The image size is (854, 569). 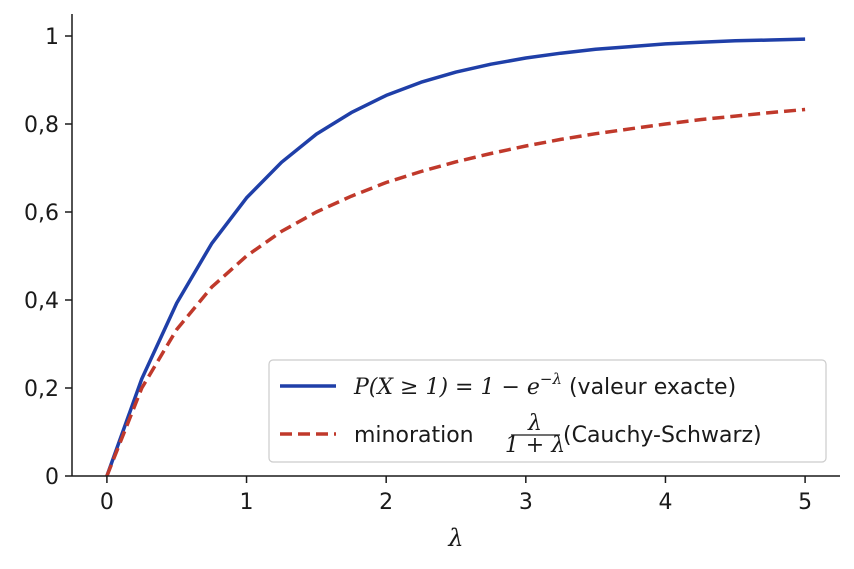 I want to click on y-tick-label: 1, so click(x=52, y=37).